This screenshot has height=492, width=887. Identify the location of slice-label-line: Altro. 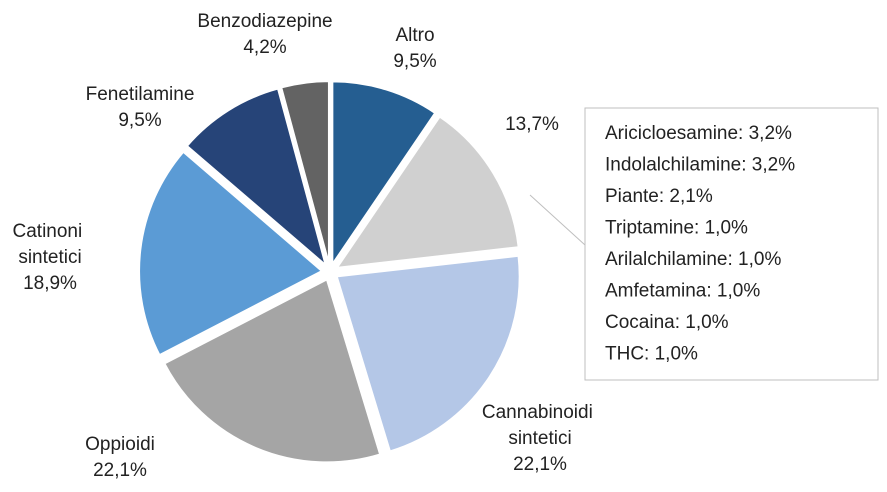
(414, 35).